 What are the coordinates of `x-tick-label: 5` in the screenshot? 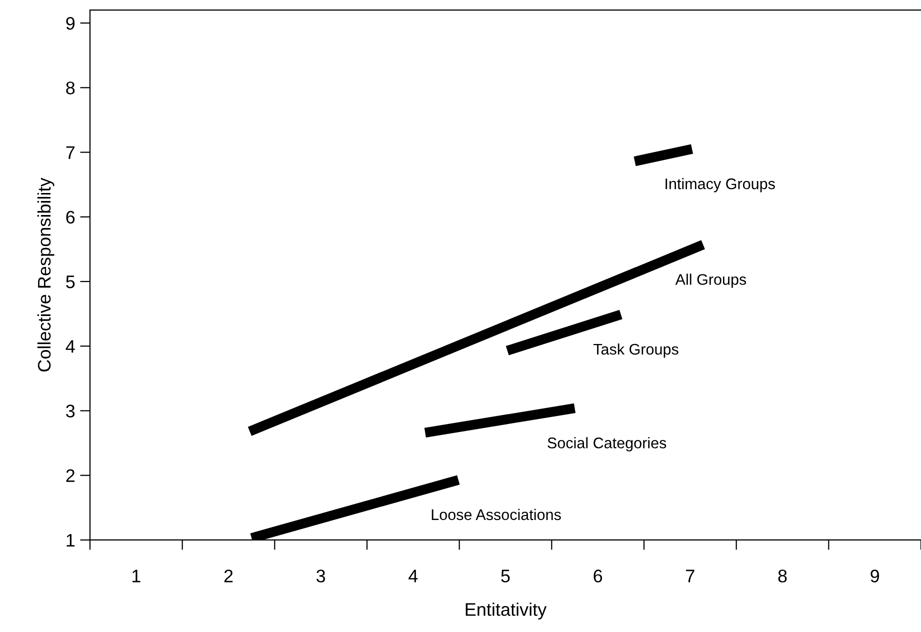 It's located at (505, 576).